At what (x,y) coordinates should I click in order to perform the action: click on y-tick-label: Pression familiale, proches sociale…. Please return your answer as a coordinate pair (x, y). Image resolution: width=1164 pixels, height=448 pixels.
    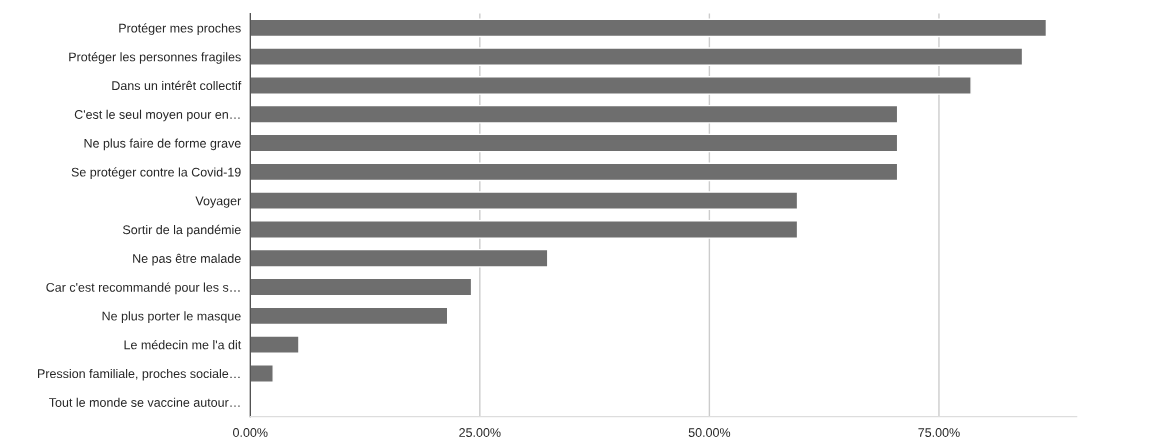
    Looking at the image, I should click on (139, 374).